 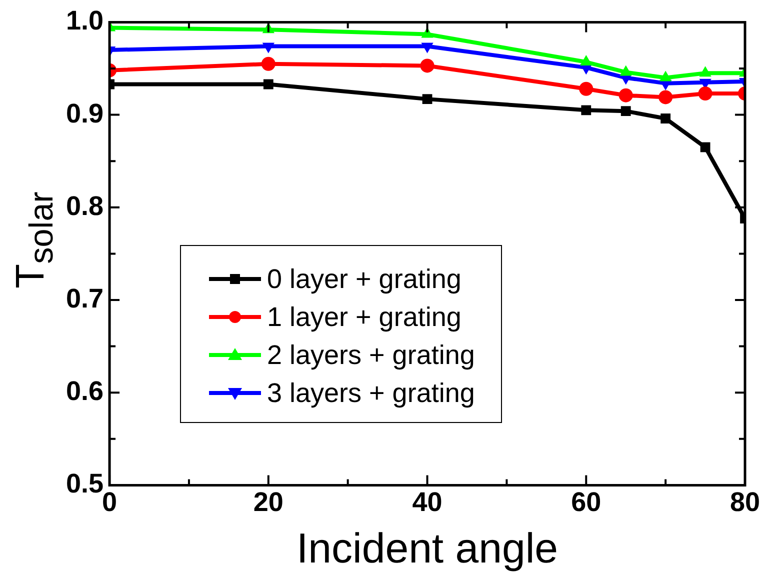 What do you see at coordinates (268, 501) in the screenshot?
I see `x-tick-label: 20` at bounding box center [268, 501].